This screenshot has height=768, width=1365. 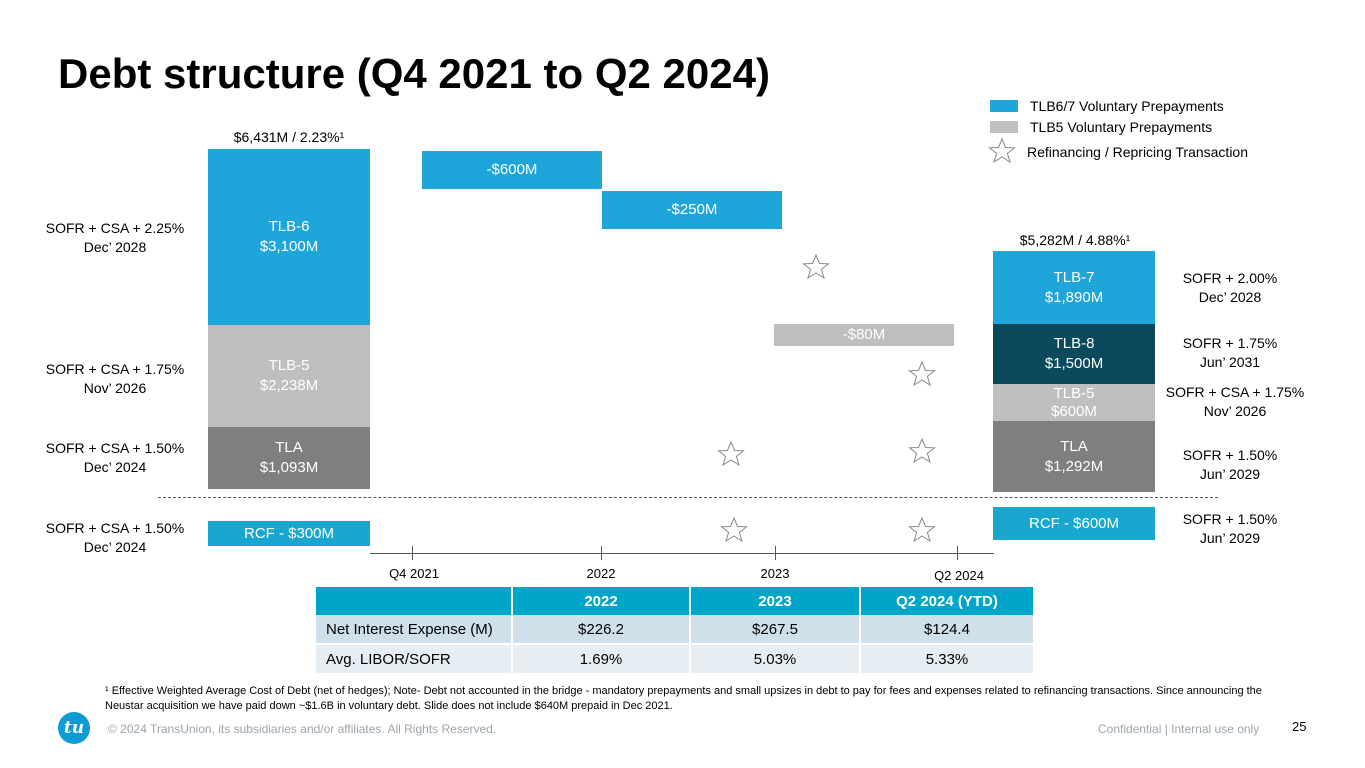 I want to click on confidential-text: Confidential | Internal use only, so click(x=1179, y=729).